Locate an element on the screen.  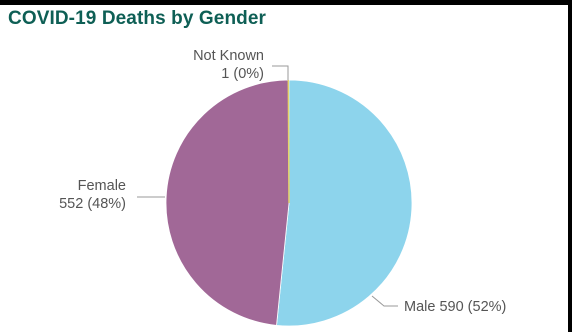
right-border is located at coordinates (570, 166).